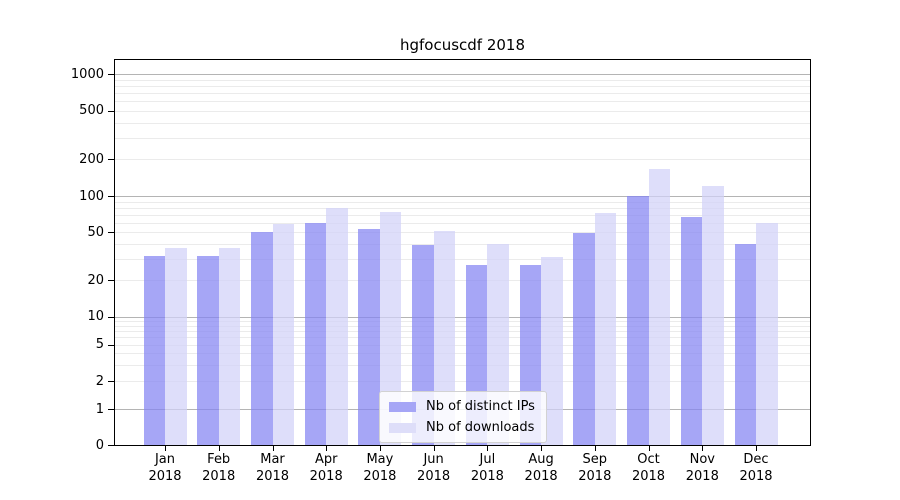 The height and width of the screenshot is (500, 900). Describe the element at coordinates (91, 159) in the screenshot. I see `y-tick-label: 200` at that location.